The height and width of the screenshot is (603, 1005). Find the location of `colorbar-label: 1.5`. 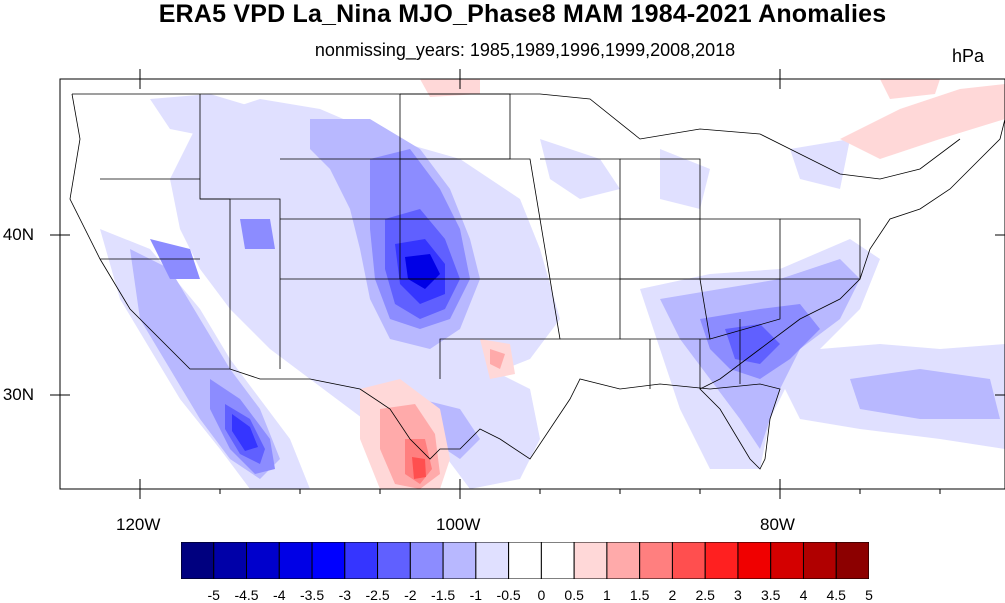

colorbar-label: 1.5 is located at coordinates (639, 595).